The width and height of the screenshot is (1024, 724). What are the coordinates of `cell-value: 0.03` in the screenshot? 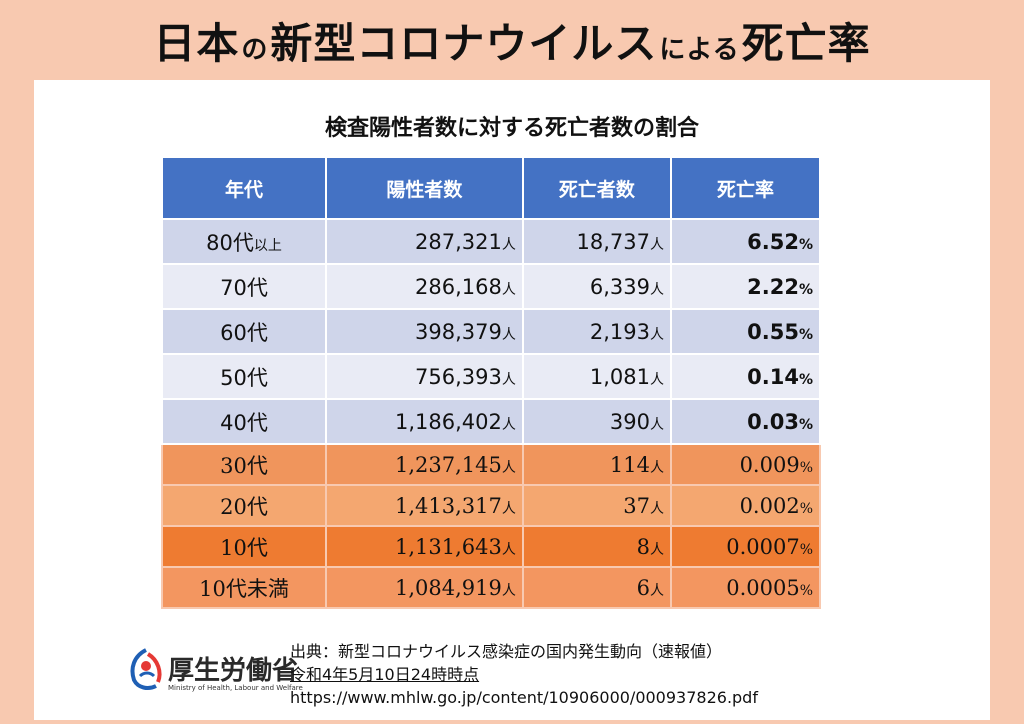 It's located at (773, 421).